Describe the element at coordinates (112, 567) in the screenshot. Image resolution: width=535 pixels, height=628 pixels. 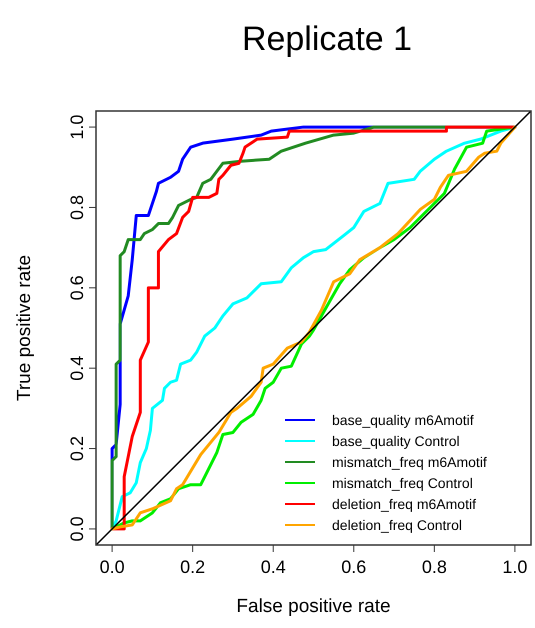
I see `x-tick-label: 0.0` at that location.